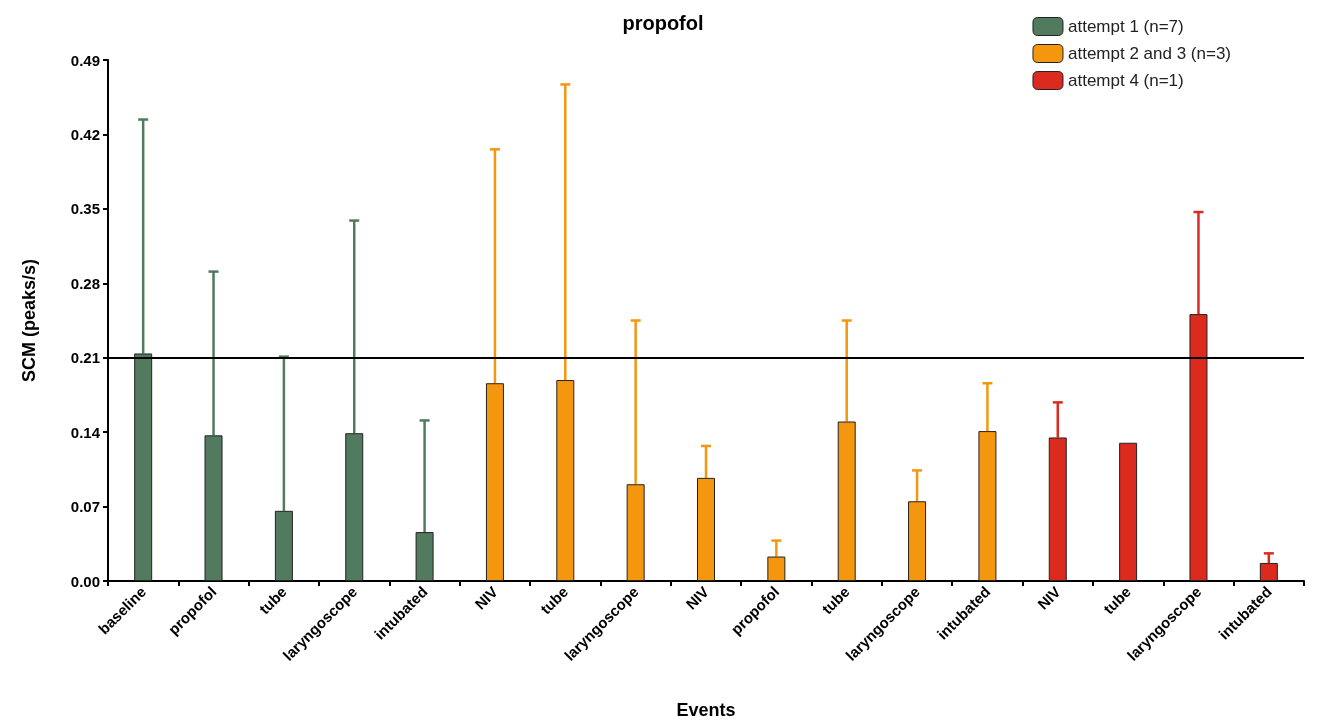  I want to click on legend-label: attempt 1 (n=7), so click(1125, 26).